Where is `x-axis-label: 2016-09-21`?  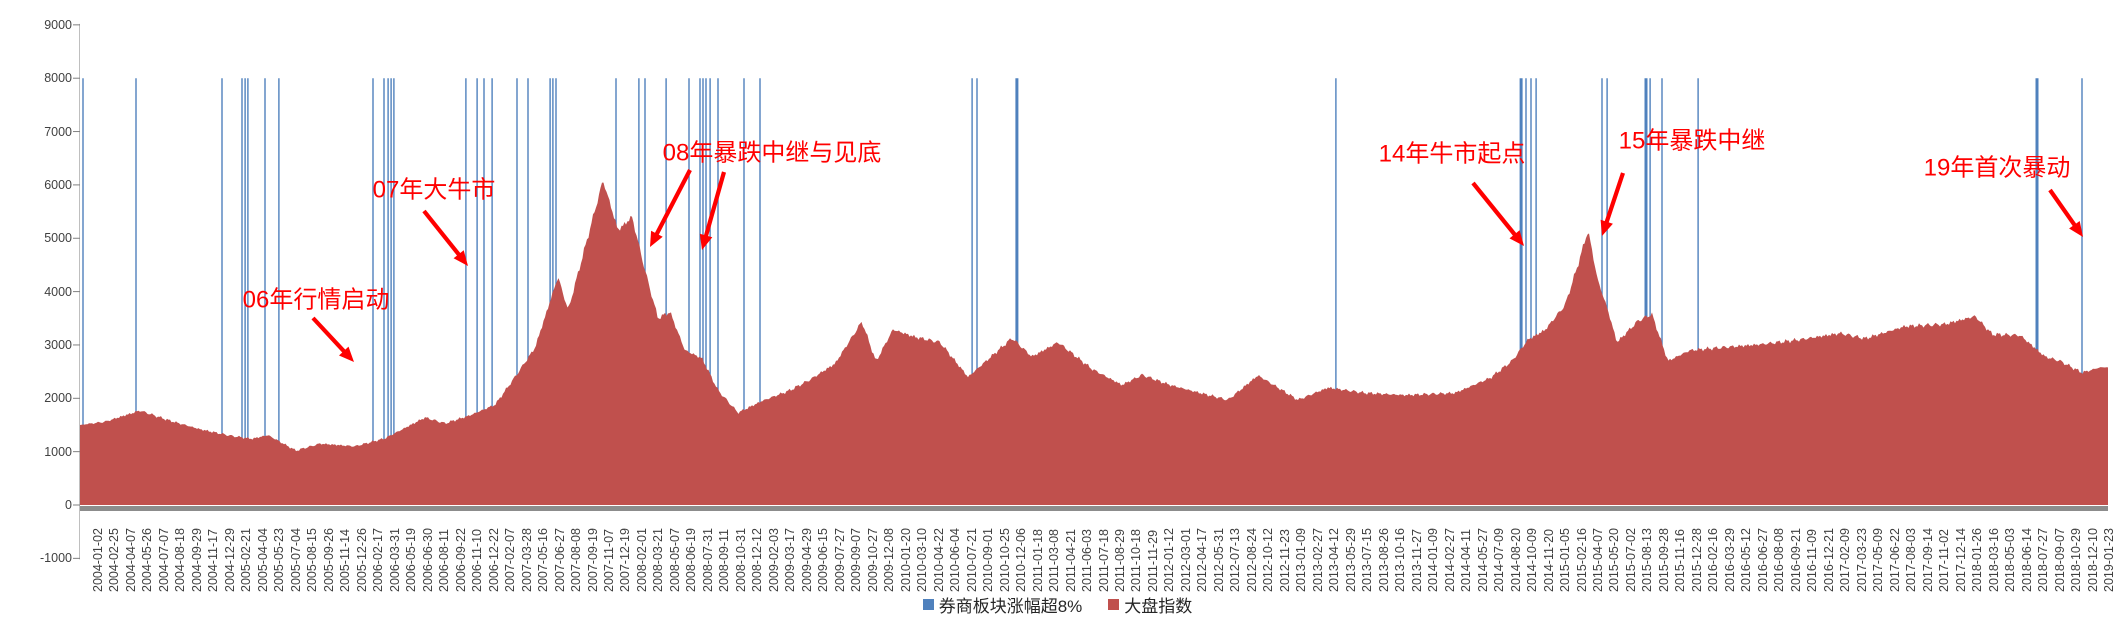 x-axis-label: 2016-09-21 is located at coordinates (1795, 560).